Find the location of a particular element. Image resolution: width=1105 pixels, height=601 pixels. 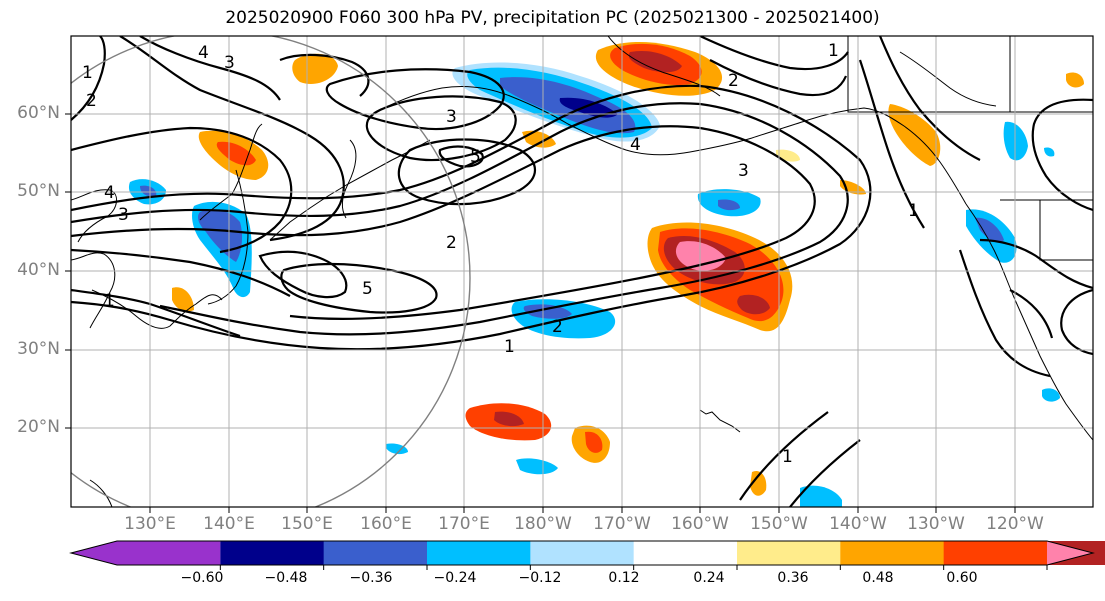

colorbar-tick-label: 0.36 is located at coordinates (793, 578).